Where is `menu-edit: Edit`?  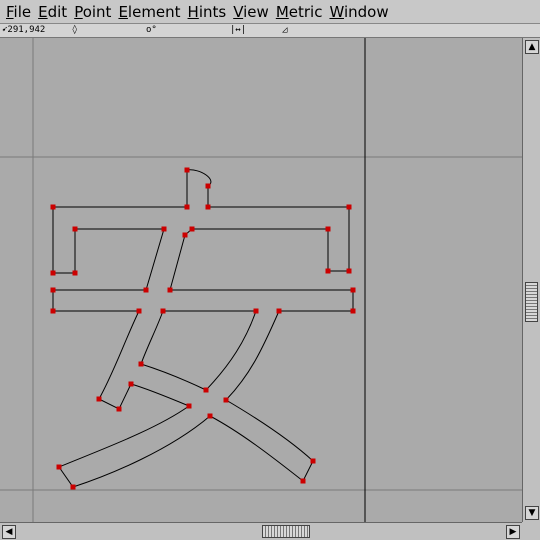 menu-edit: Edit is located at coordinates (53, 11).